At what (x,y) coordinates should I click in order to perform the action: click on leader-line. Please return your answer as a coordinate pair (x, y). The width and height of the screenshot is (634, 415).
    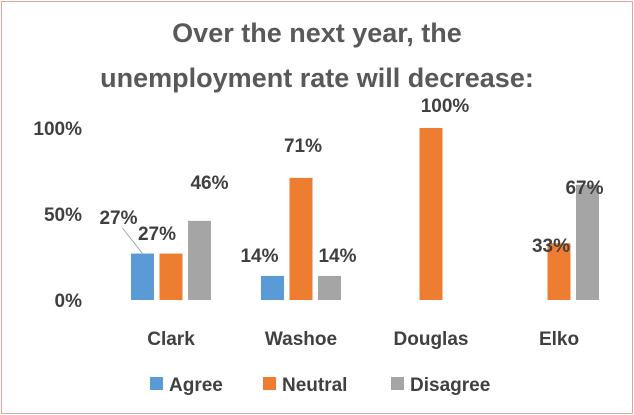
    Looking at the image, I should click on (132, 240).